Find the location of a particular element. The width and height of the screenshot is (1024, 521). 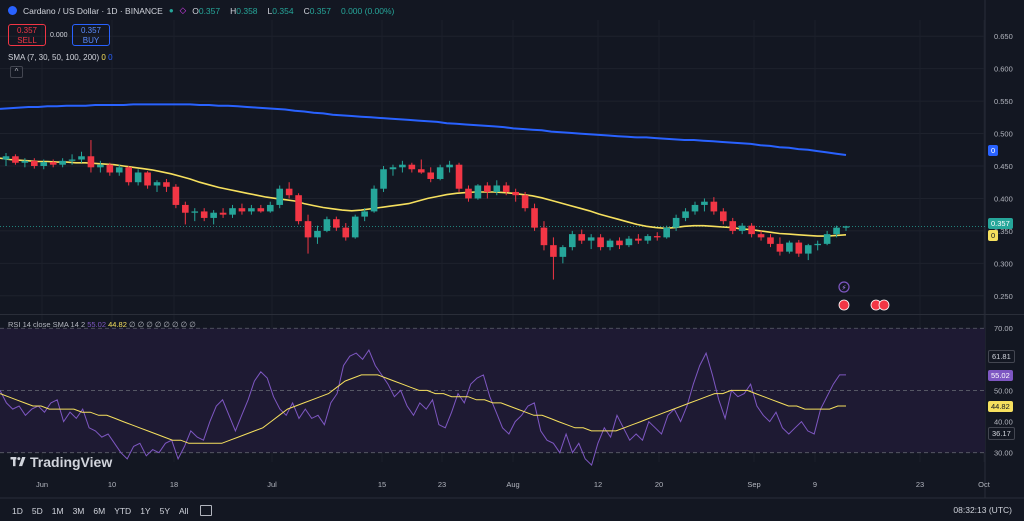

timeframe-5y-button: 5Y is located at coordinates (164, 510).